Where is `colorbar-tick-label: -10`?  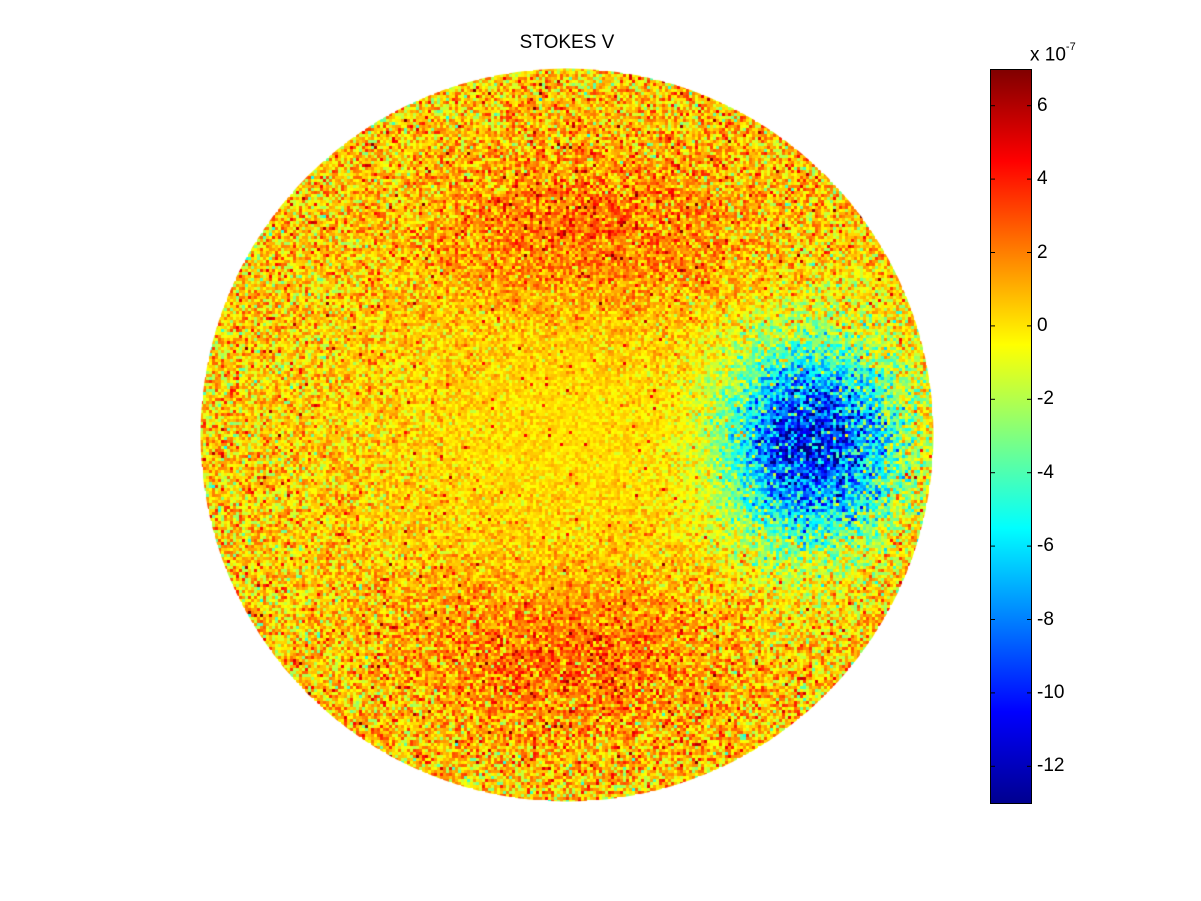 colorbar-tick-label: -10 is located at coordinates (1051, 692).